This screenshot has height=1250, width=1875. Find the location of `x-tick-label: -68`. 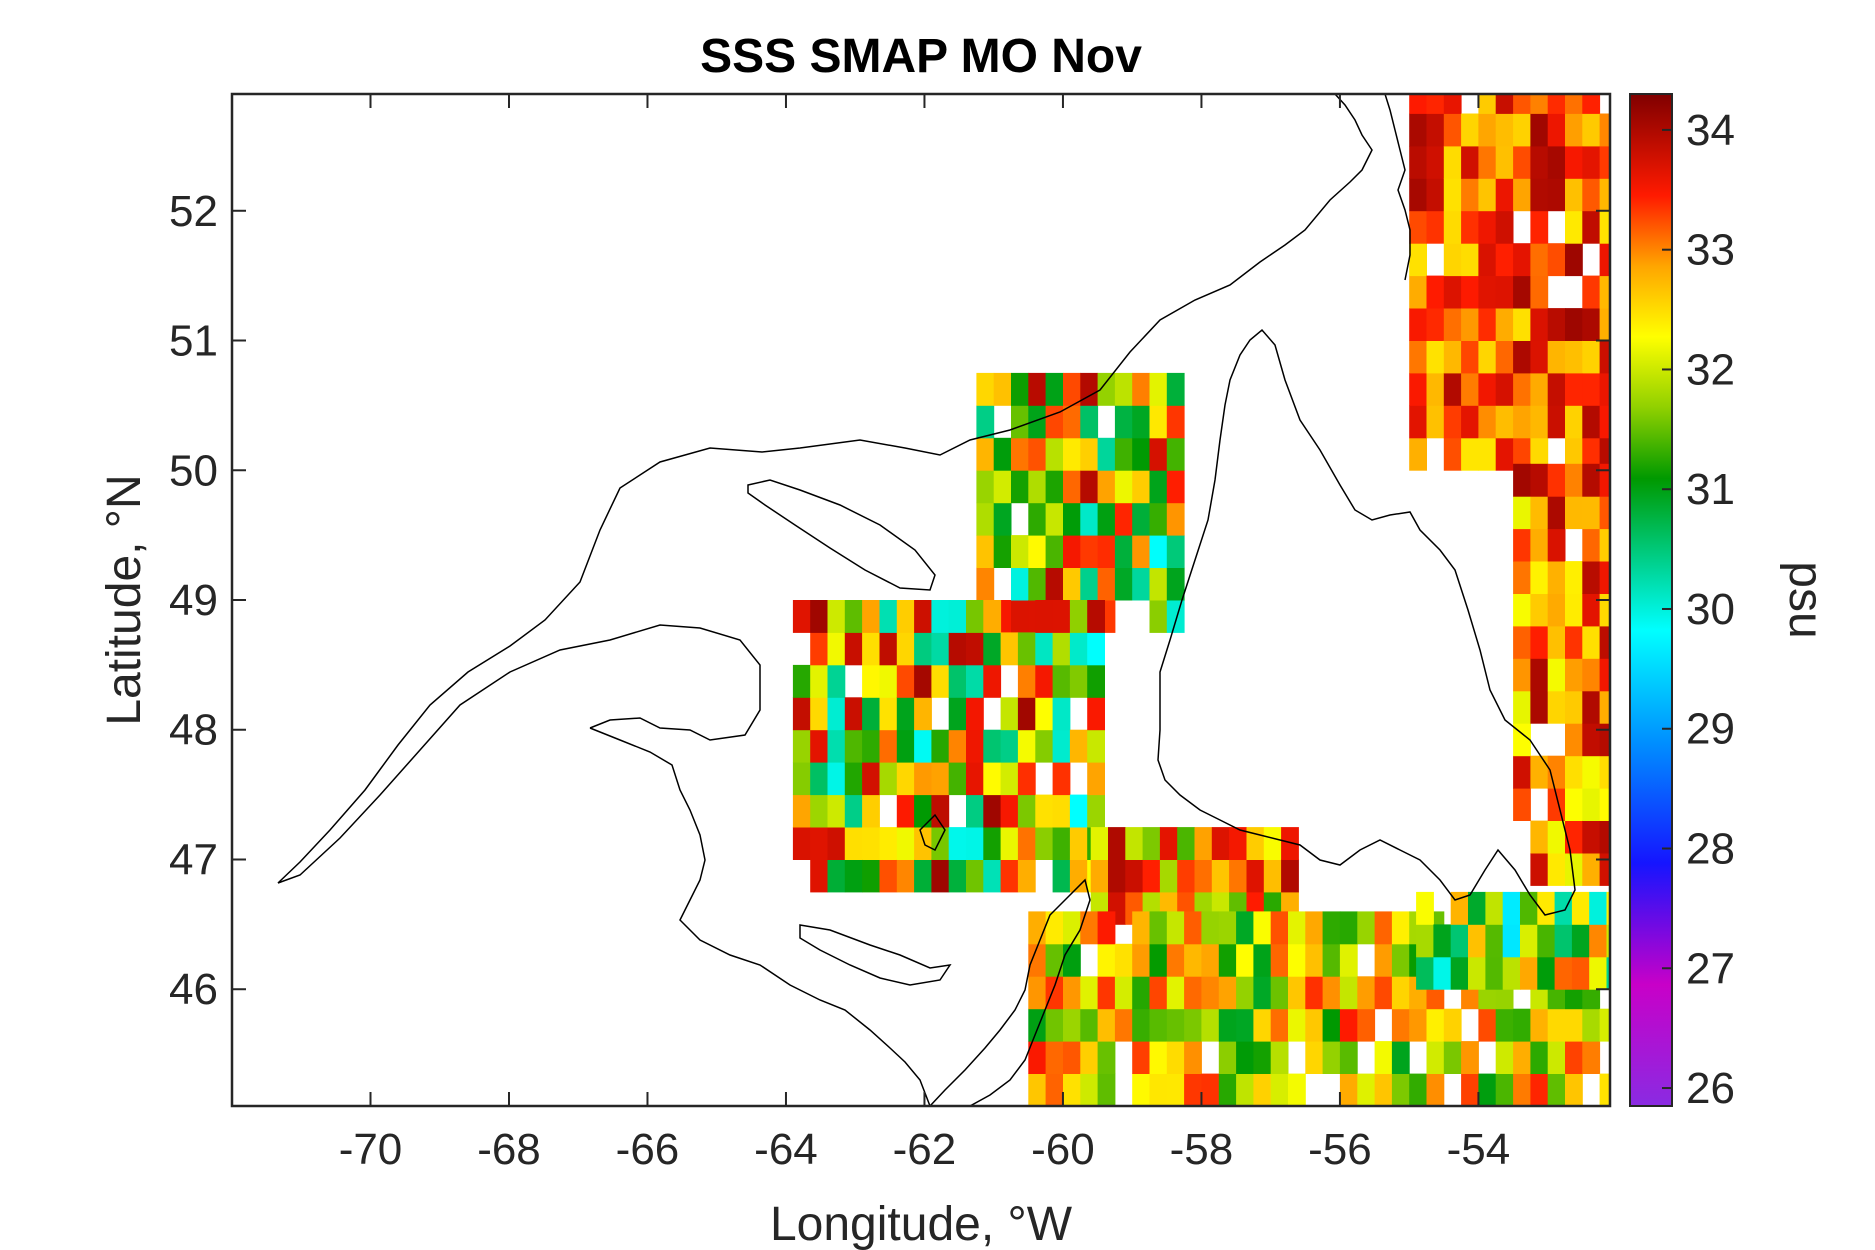

x-tick-label: -68 is located at coordinates (509, 1149).